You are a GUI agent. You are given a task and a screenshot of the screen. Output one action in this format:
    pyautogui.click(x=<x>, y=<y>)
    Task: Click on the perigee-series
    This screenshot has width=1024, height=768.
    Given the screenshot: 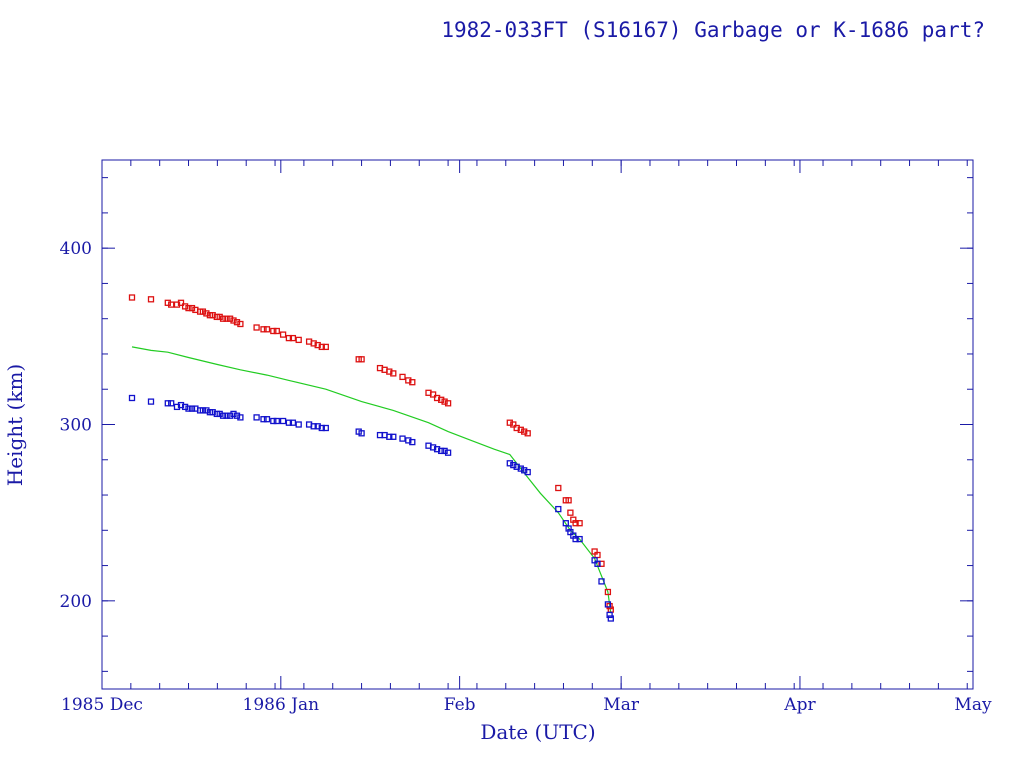 What is the action you would take?
    pyautogui.click(x=371, y=508)
    